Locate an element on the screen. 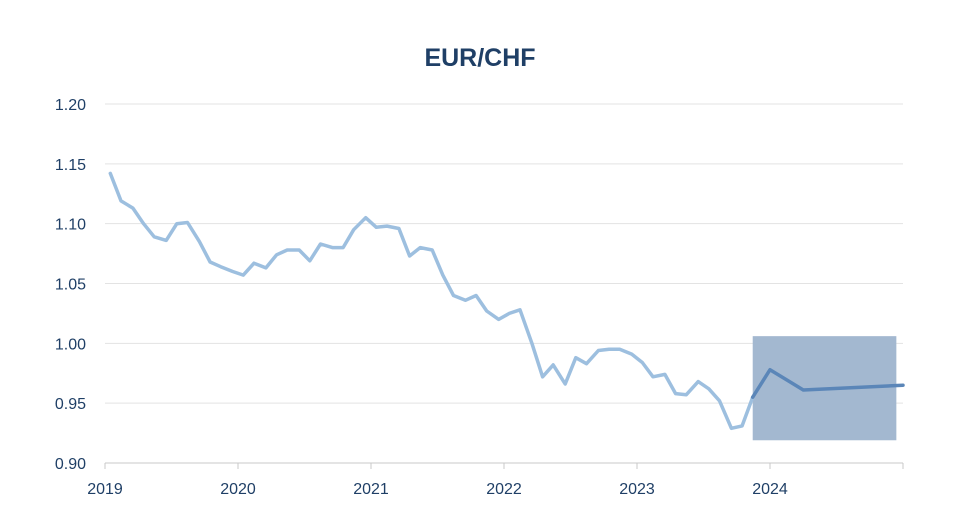 The height and width of the screenshot is (517, 978). x-axis: 2019 2020 2021 2022 2023 2024 is located at coordinates (495, 480).